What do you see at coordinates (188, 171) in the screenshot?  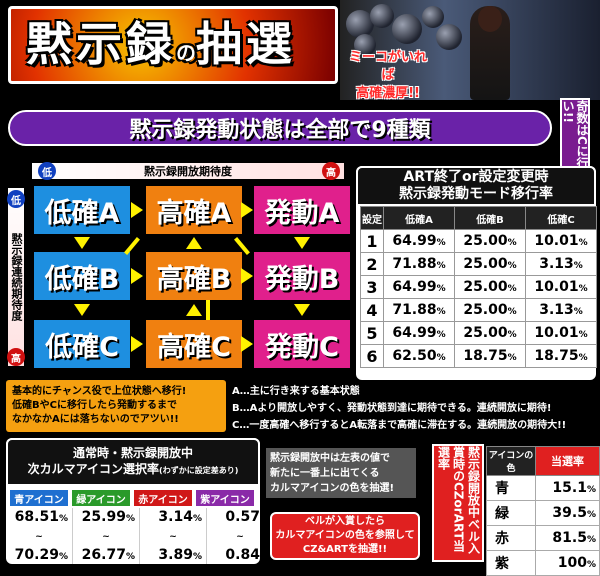 I see `open-expectation-bar: 黙示録開放期待度` at bounding box center [188, 171].